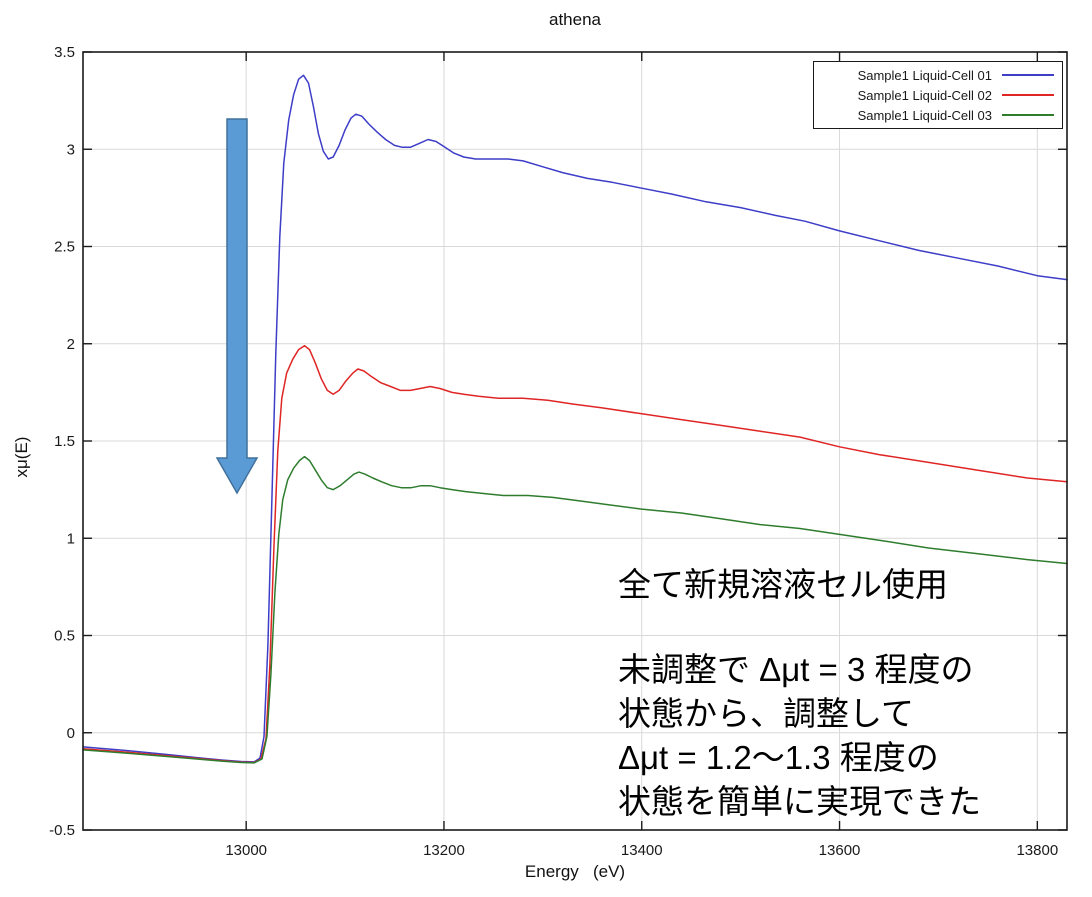  What do you see at coordinates (71, 344) in the screenshot?
I see `svg-text: 2` at bounding box center [71, 344].